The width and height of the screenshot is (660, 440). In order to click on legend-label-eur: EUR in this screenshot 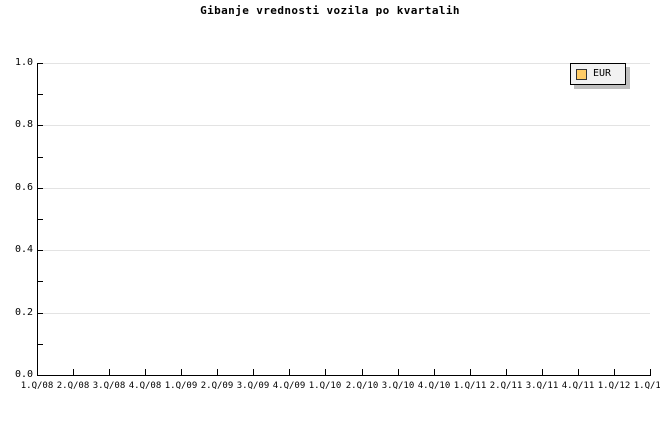, I will do `click(602, 73)`.